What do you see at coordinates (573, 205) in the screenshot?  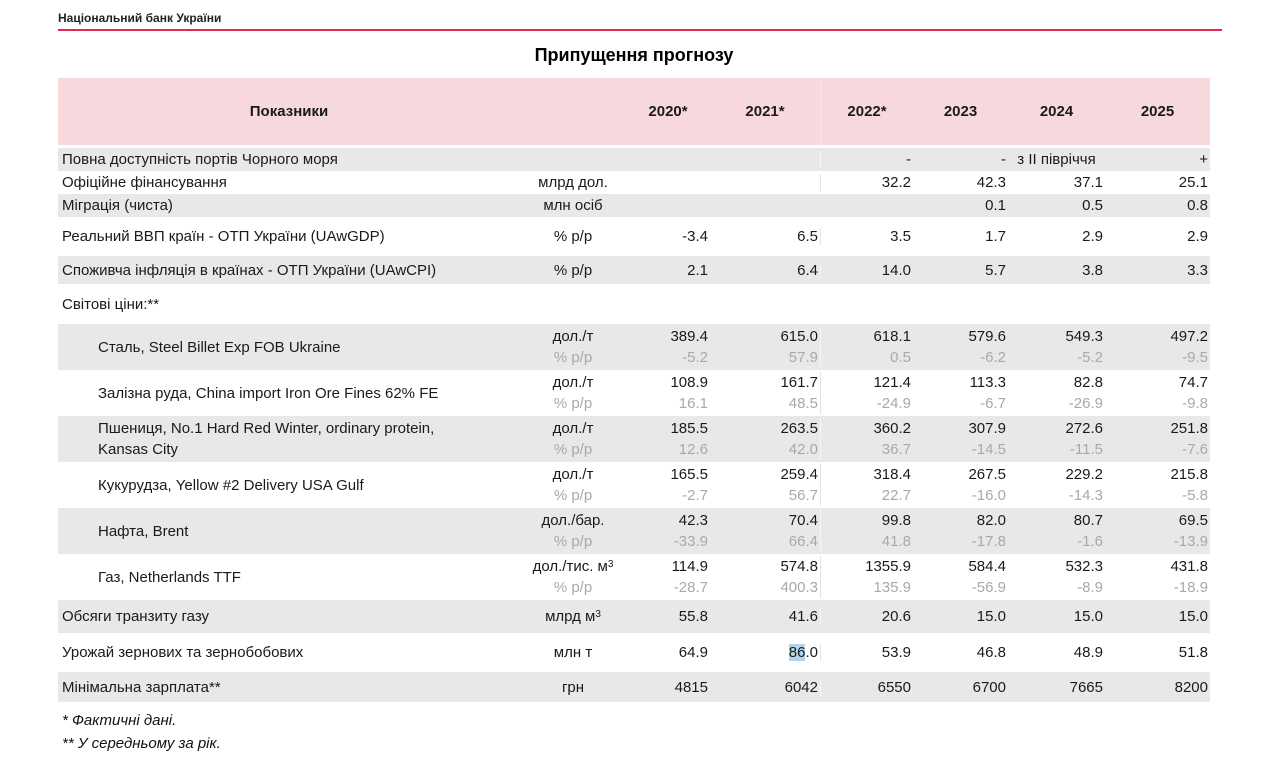 I see `row-unit: млн осіб` at bounding box center [573, 205].